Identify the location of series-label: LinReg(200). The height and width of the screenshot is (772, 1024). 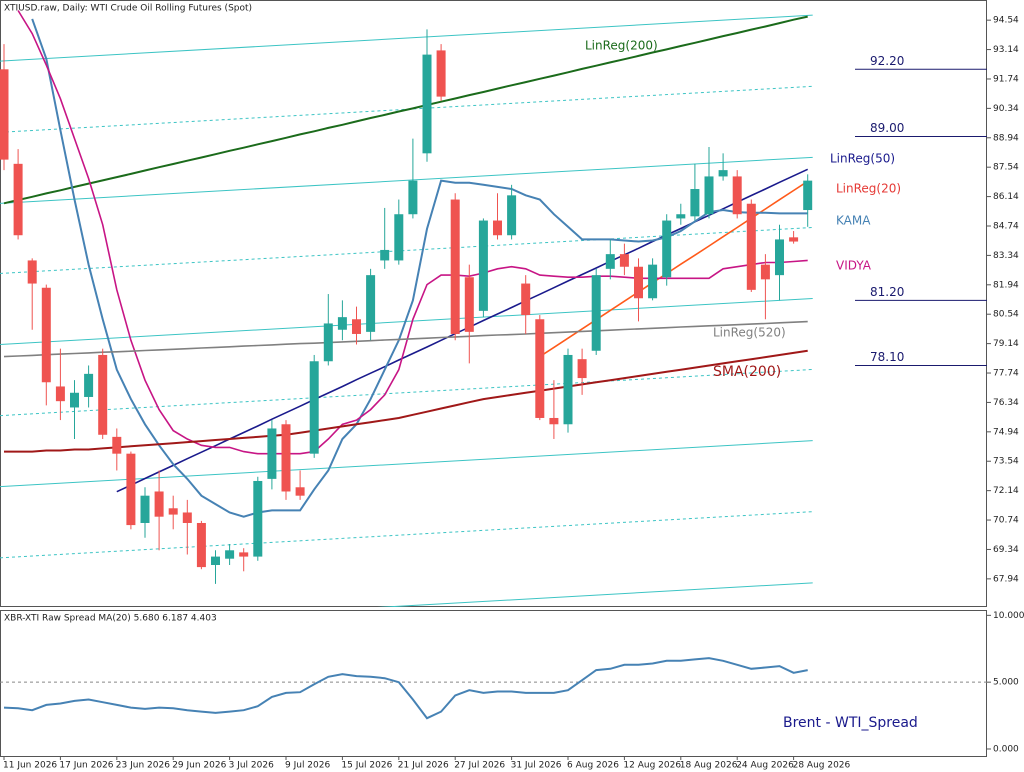
(621, 46).